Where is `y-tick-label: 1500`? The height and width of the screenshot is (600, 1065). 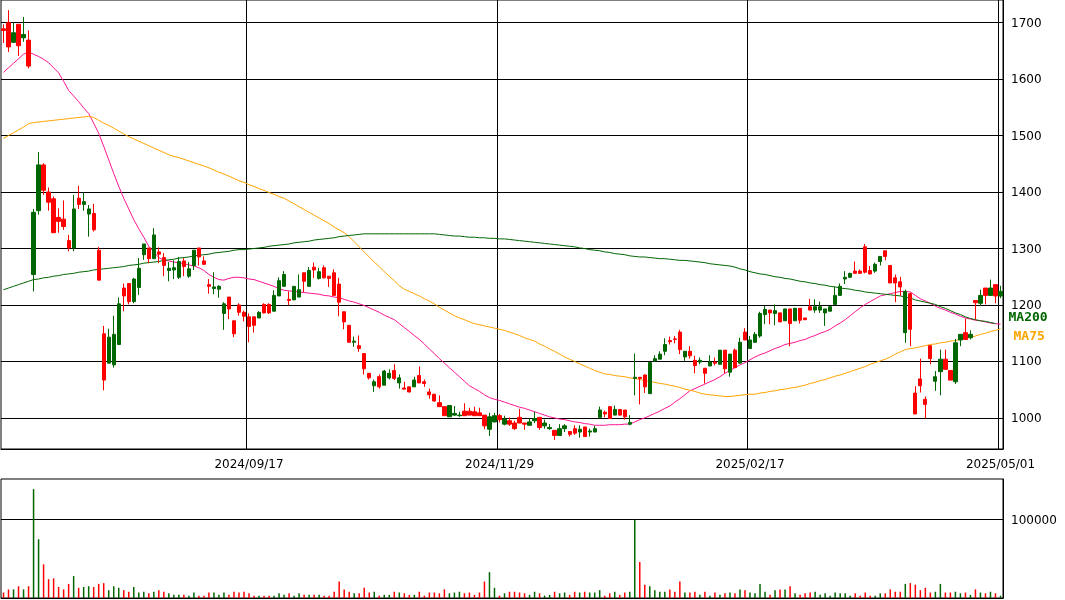
y-tick-label: 1500 is located at coordinates (1026, 135).